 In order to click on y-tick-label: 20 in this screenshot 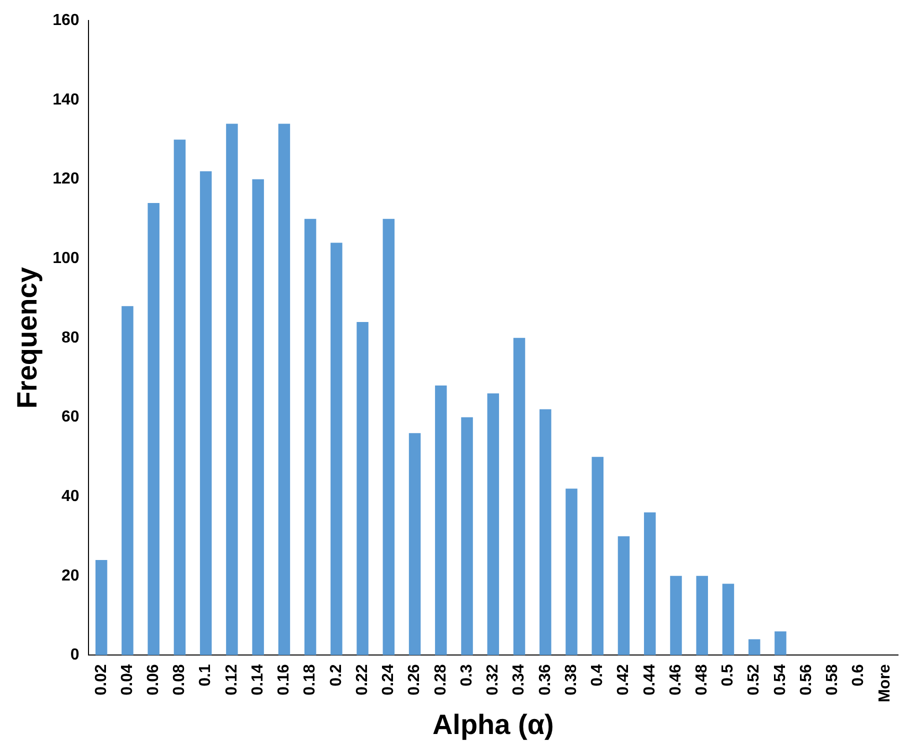, I will do `click(71, 575)`.